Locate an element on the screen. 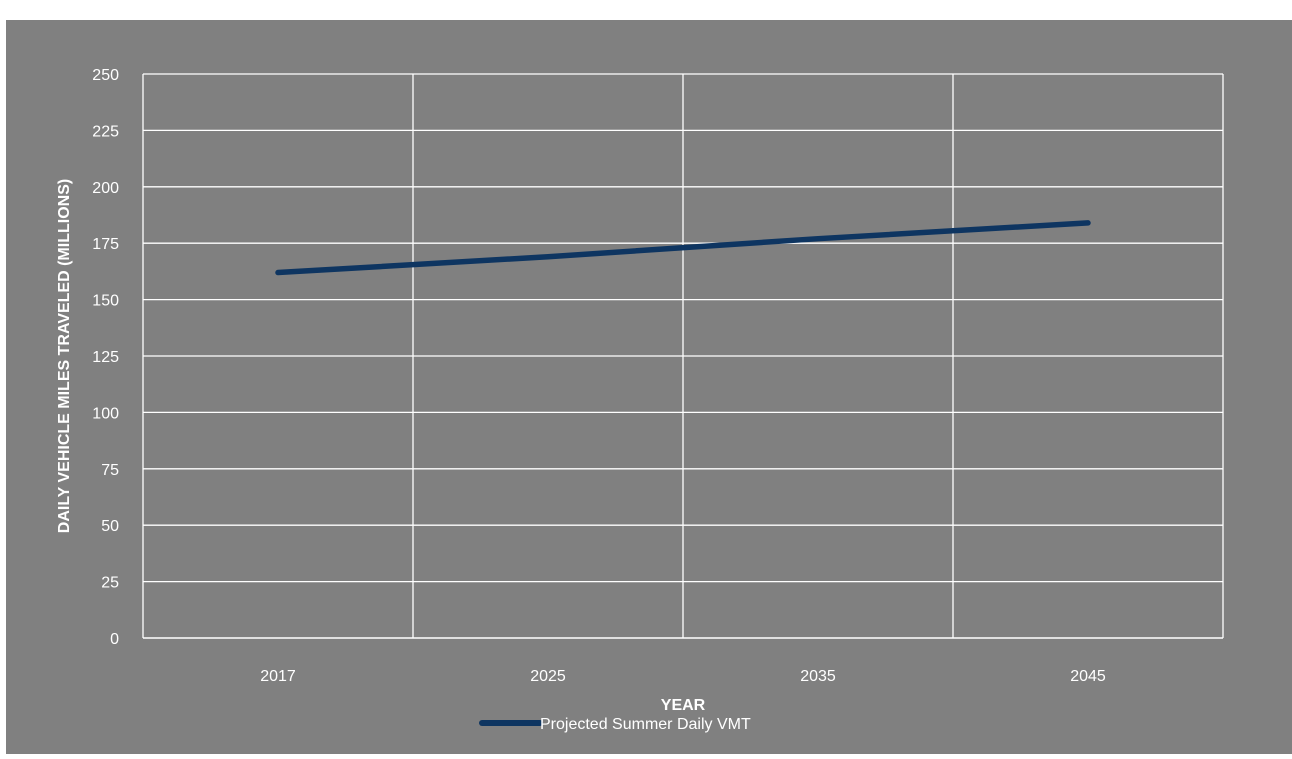 The width and height of the screenshot is (1292, 759). y-tick-label: 125 is located at coordinates (105, 357).